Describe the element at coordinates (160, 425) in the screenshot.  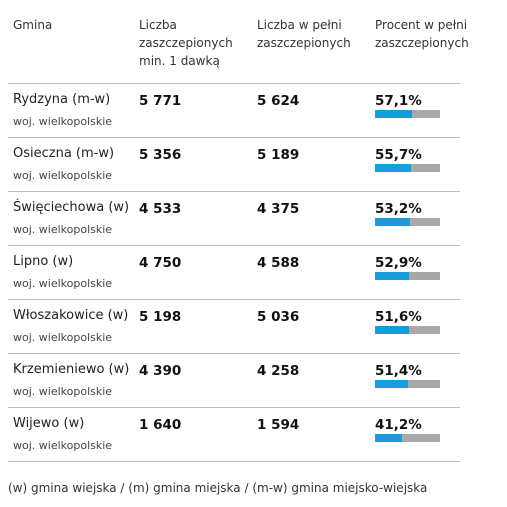
I see `one-dose-count: 1 640` at that location.